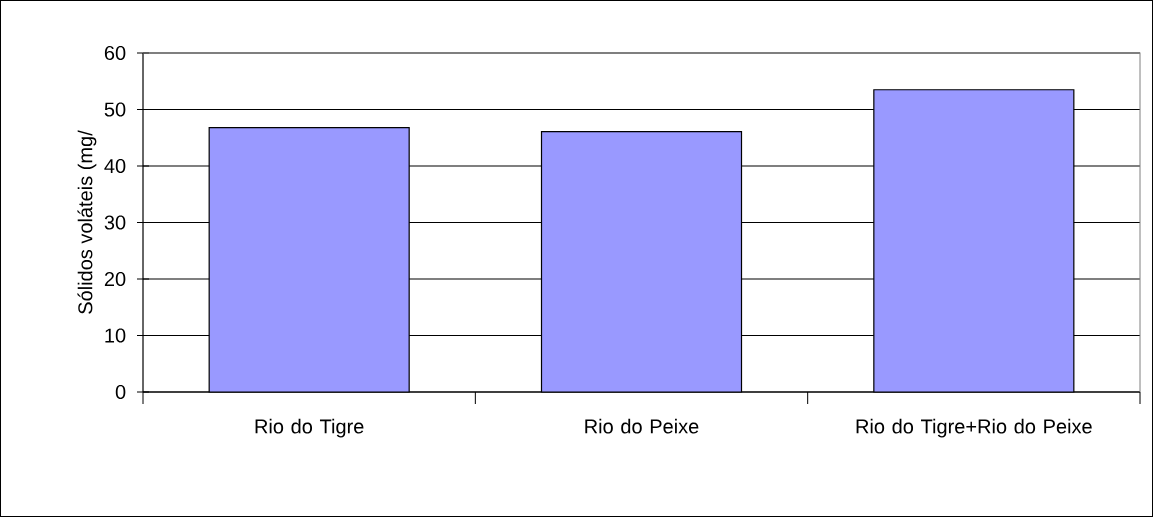 Image resolution: width=1153 pixels, height=517 pixels. I want to click on y-tick-label: 40, so click(115, 166).